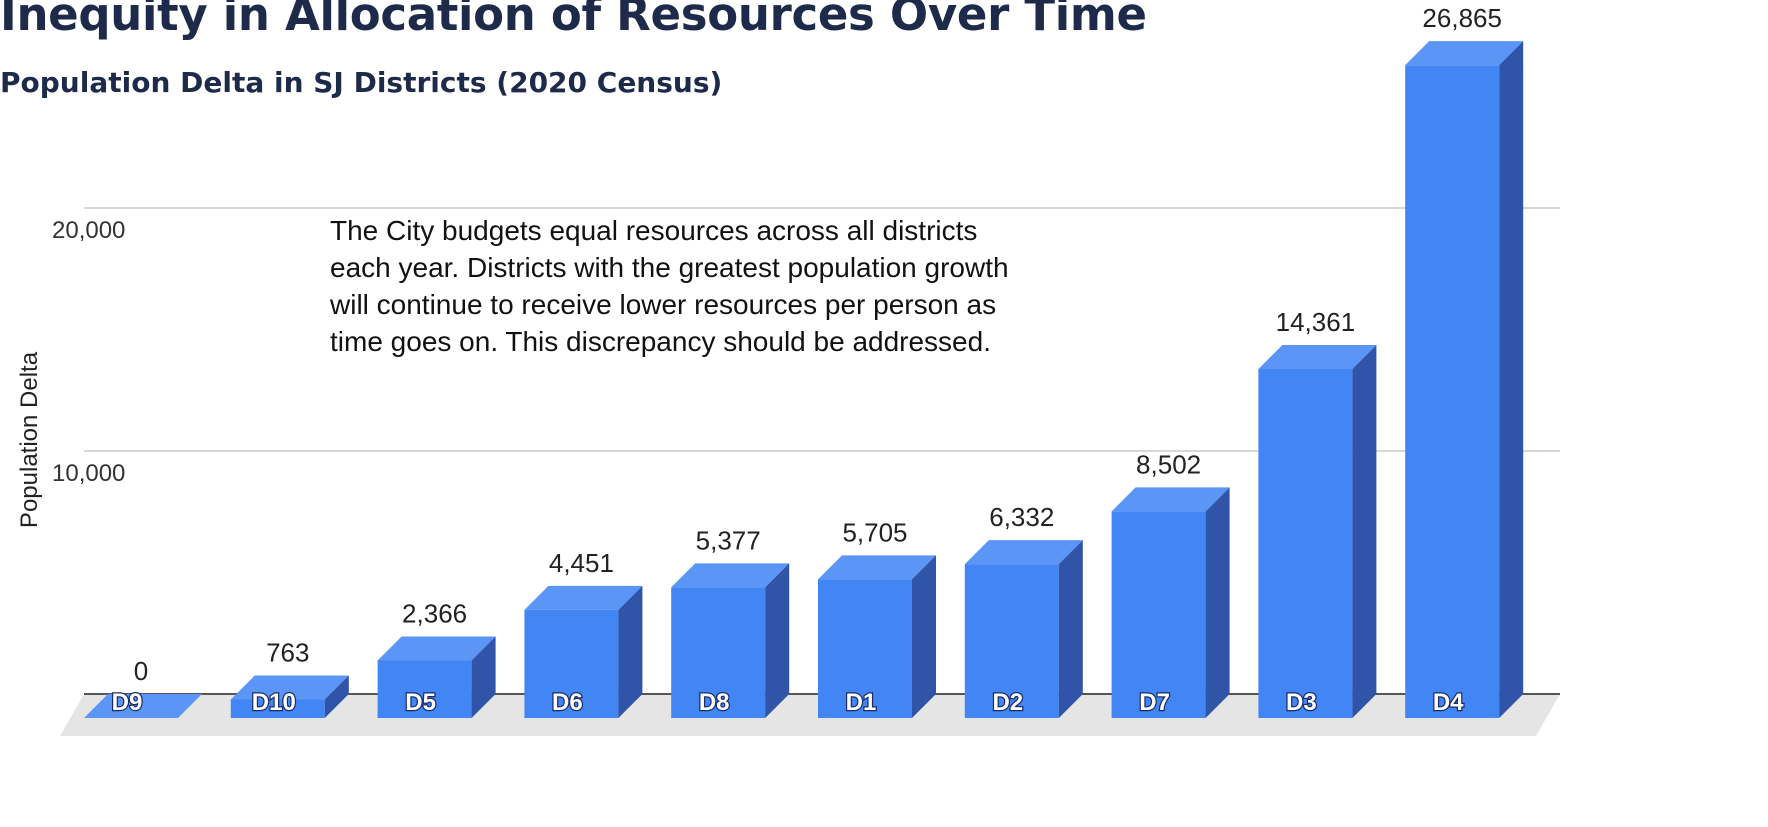 The image size is (1768, 827). What do you see at coordinates (567, 702) in the screenshot?
I see `category-label: D6` at bounding box center [567, 702].